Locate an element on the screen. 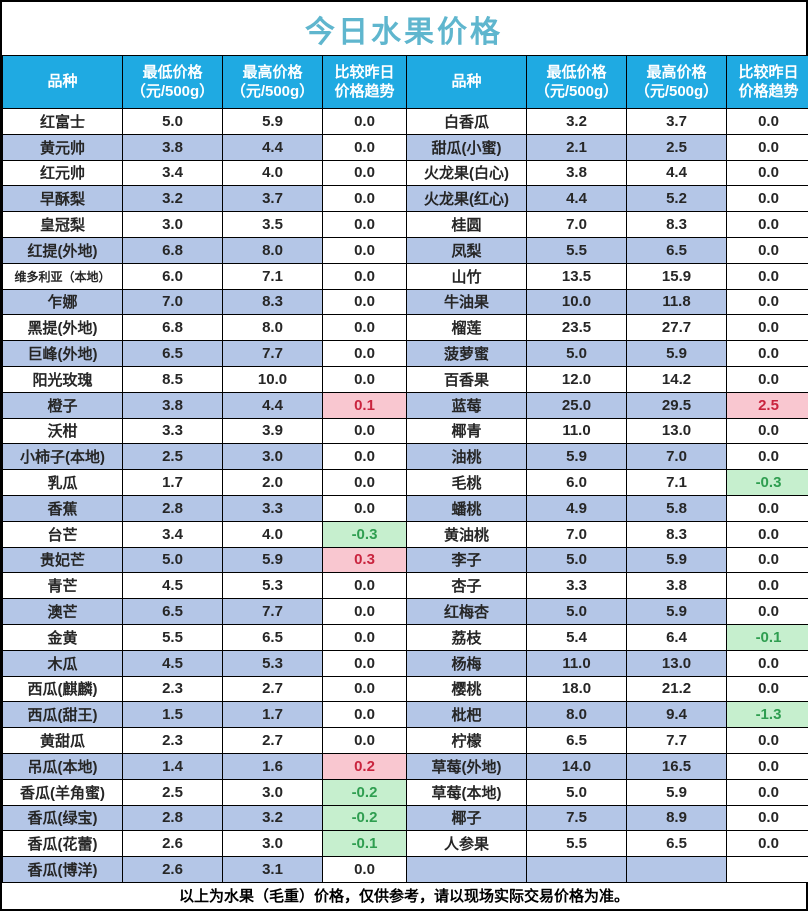 Image resolution: width=808 pixels, height=911 pixels. max-price-cell: 6.4 is located at coordinates (676, 637).